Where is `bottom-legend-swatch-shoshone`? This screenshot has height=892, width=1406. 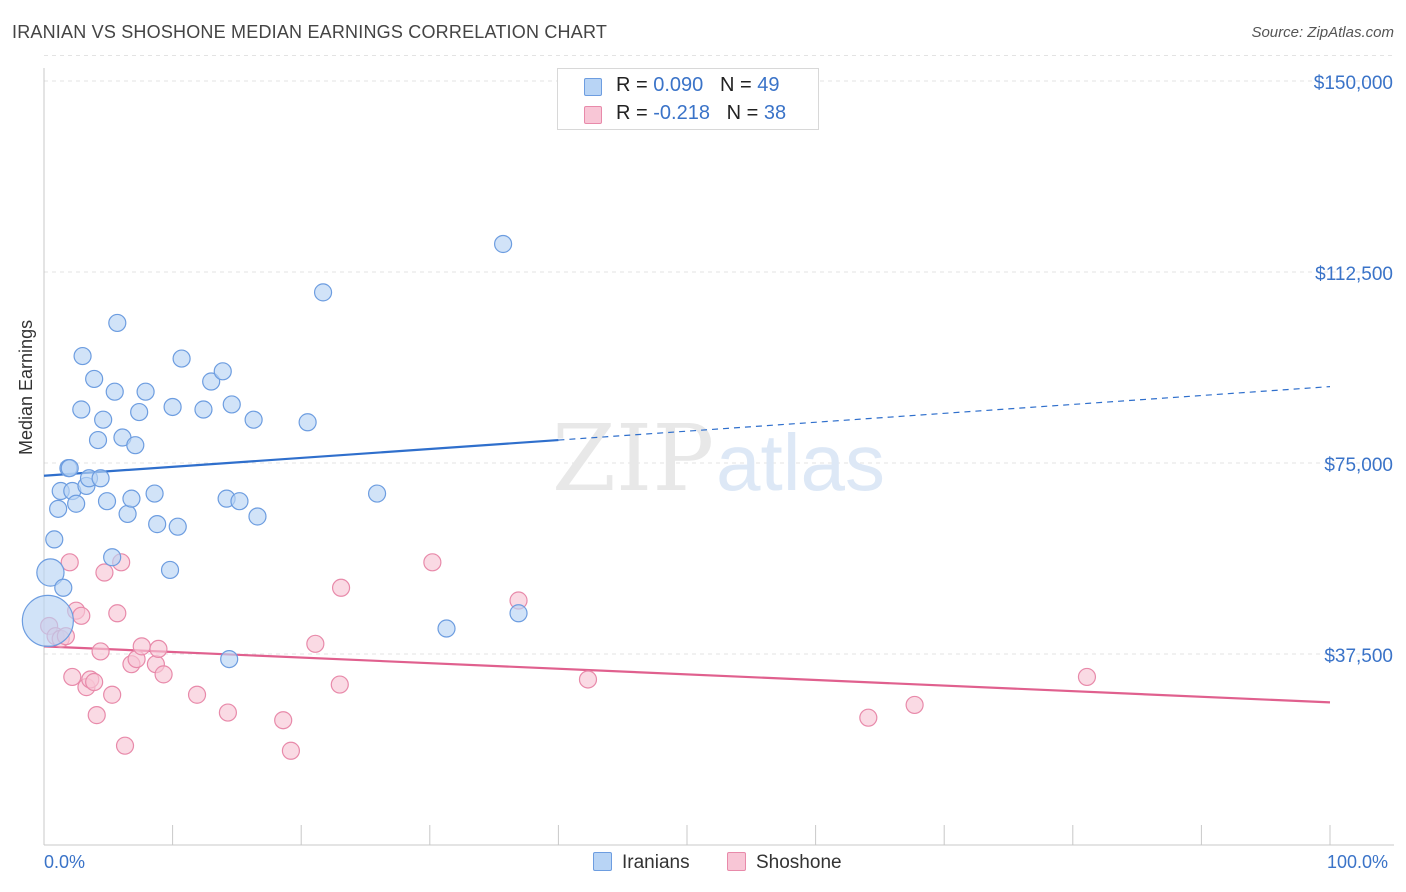 bottom-legend-swatch-shoshone is located at coordinates (736, 861).